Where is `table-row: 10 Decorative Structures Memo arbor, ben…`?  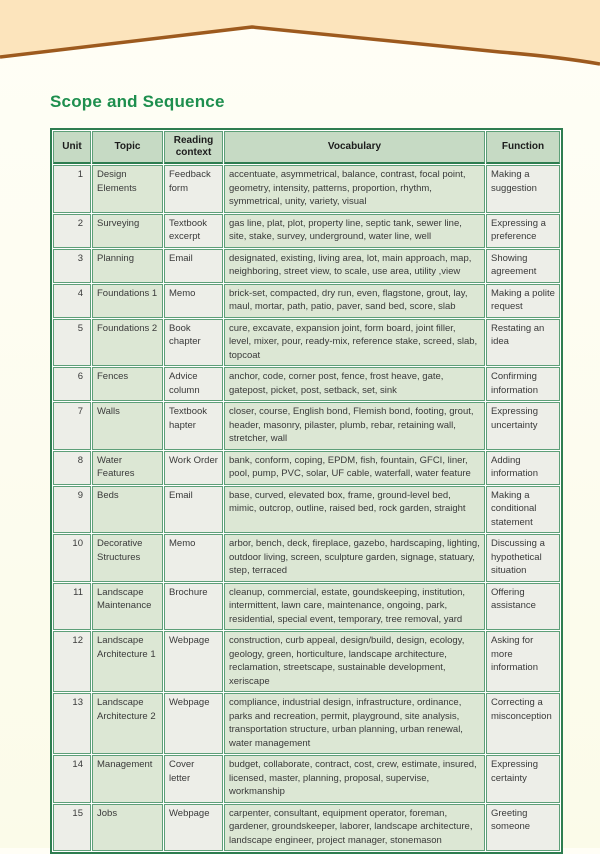
table-row: 10 Decorative Structures Memo arbor, ben… is located at coordinates (306, 558).